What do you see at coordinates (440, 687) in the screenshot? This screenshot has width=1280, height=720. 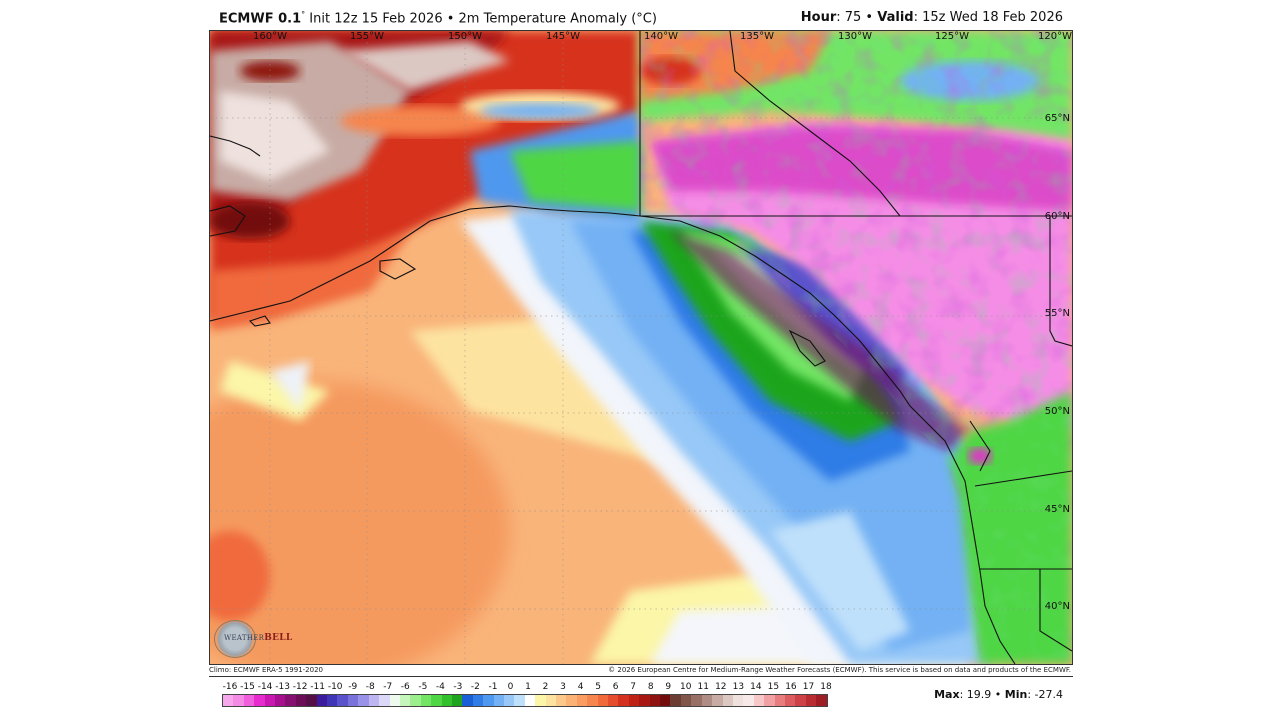 I see `colorbar-tick: -4` at bounding box center [440, 687].